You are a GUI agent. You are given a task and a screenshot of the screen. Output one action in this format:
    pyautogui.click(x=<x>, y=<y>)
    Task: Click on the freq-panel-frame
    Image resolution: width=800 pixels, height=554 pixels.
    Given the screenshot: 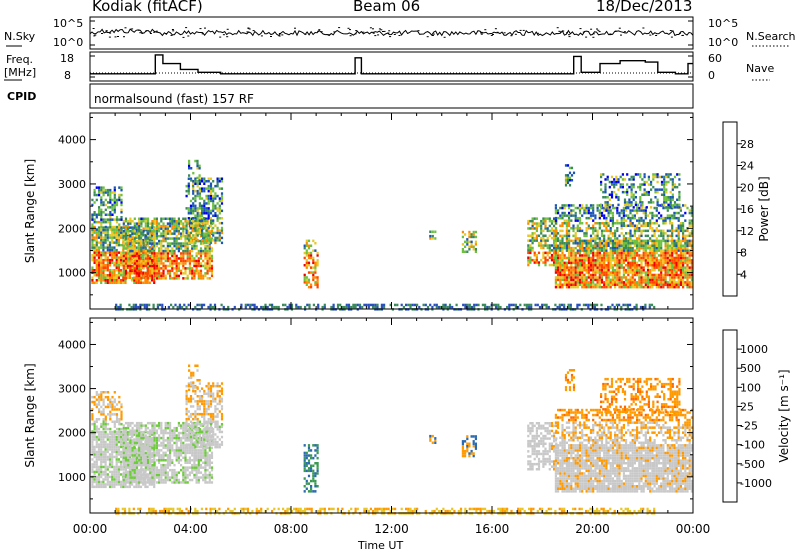 What is the action you would take?
    pyautogui.click(x=391, y=66)
    